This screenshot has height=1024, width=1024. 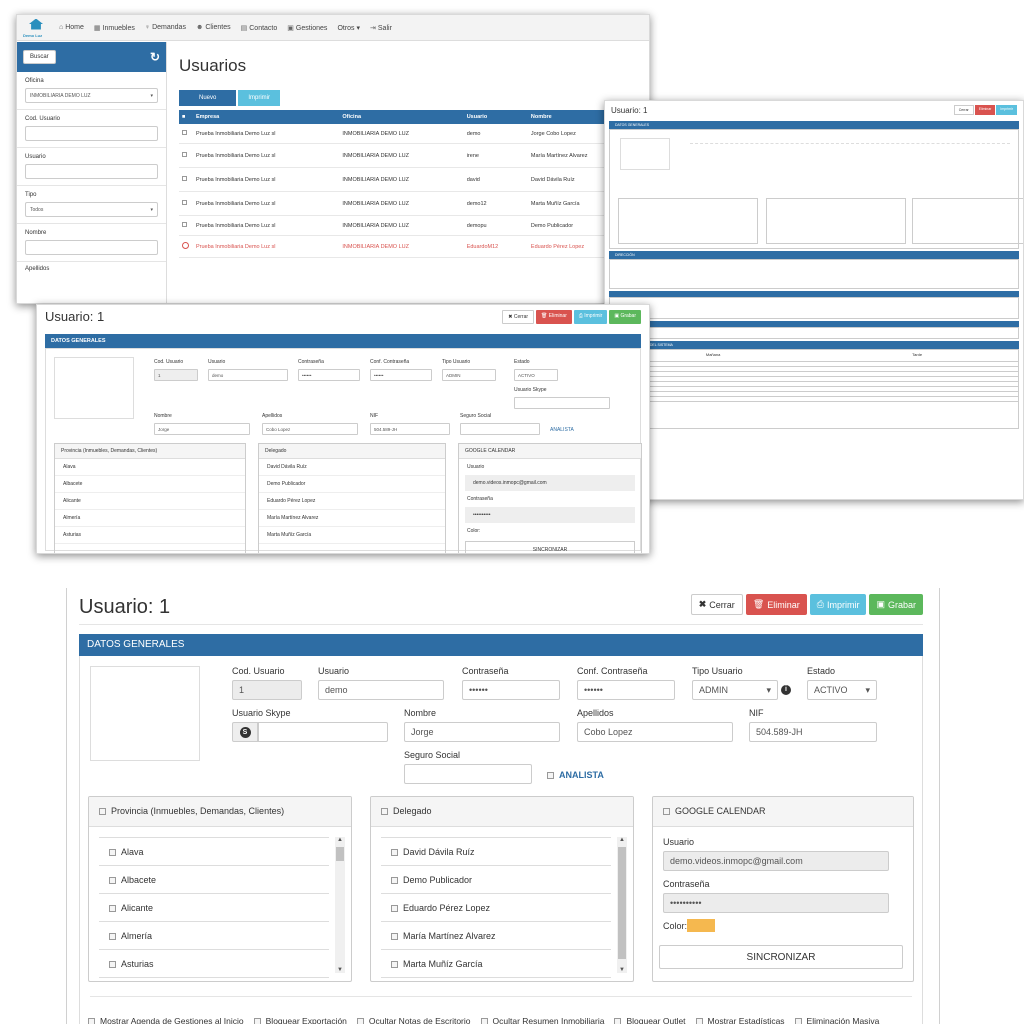 What do you see at coordinates (214, 880) in the screenshot?
I see `list-item: Albacete` at bounding box center [214, 880].